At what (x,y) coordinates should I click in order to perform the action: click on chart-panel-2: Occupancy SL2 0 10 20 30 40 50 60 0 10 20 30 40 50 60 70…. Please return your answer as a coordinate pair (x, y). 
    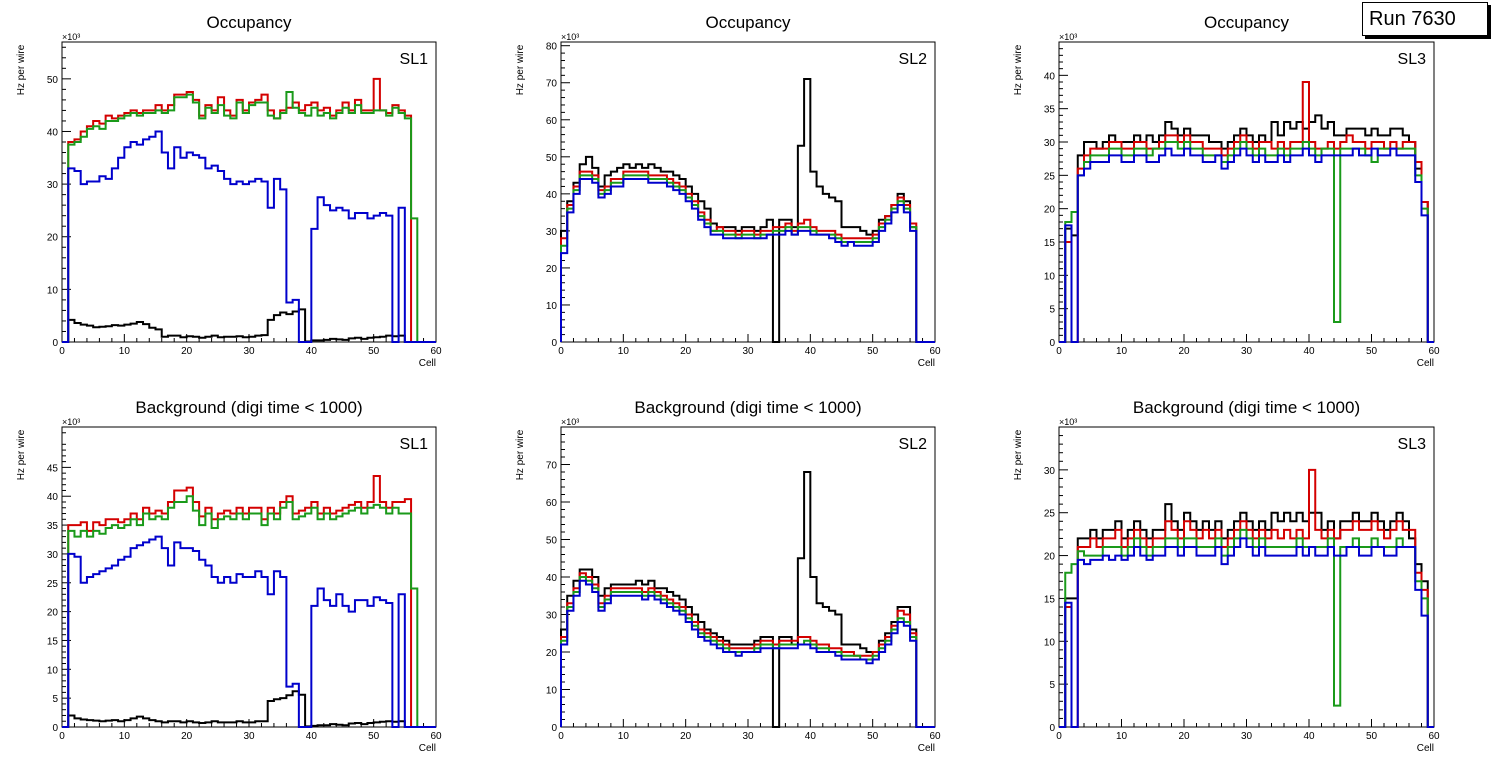
    Looking at the image, I should click on (728, 191).